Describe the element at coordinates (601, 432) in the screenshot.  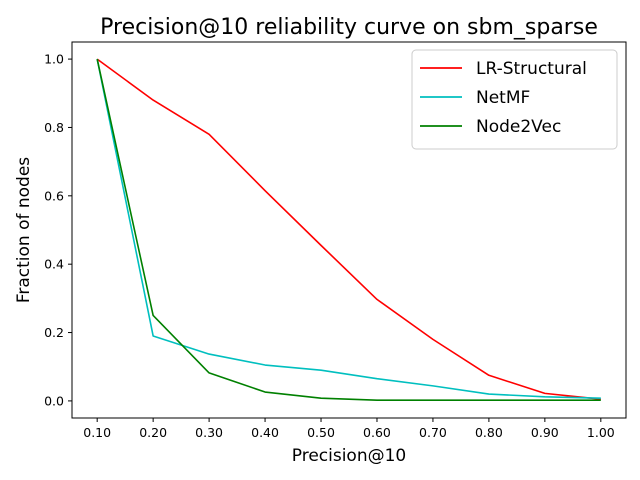
I see `x-tick-label: 1.00` at that location.